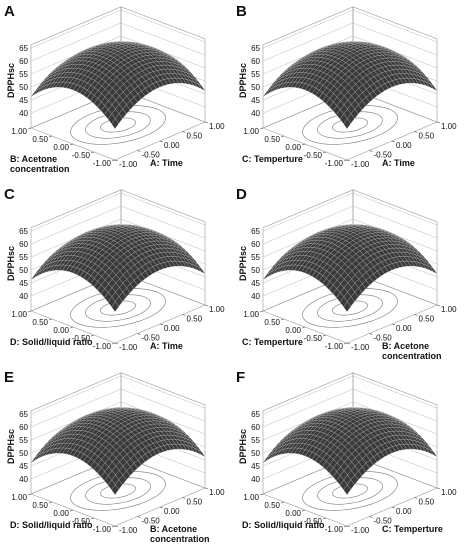 Image resolution: width=464 pixels, height=550 pixels. I want to click on panel-letter: B, so click(241, 11).